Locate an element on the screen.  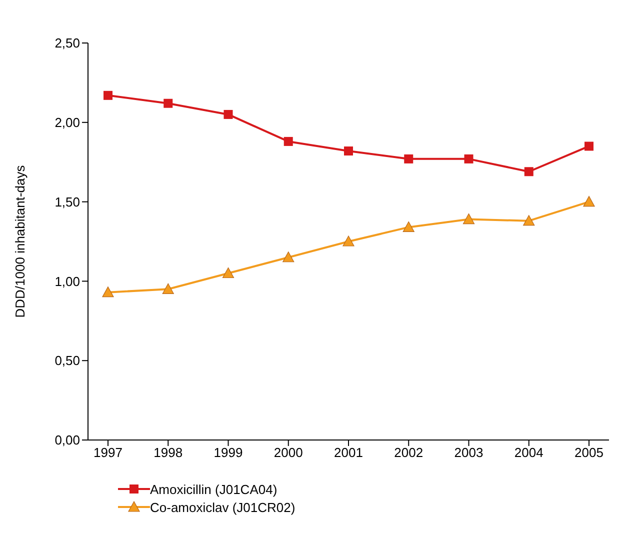
x-tick-label: 1998 is located at coordinates (168, 452).